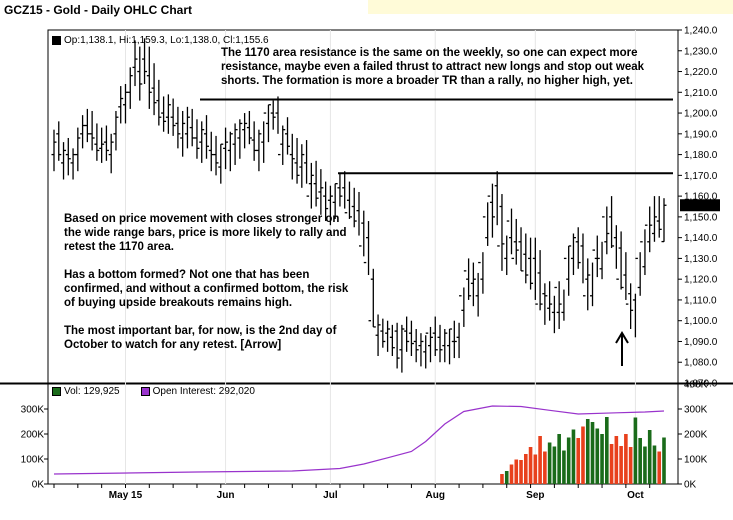 Image resolution: width=733 pixels, height=520 pixels. What do you see at coordinates (701, 363) in the screenshot?
I see `y-tick-label: 1,080.0` at bounding box center [701, 363].